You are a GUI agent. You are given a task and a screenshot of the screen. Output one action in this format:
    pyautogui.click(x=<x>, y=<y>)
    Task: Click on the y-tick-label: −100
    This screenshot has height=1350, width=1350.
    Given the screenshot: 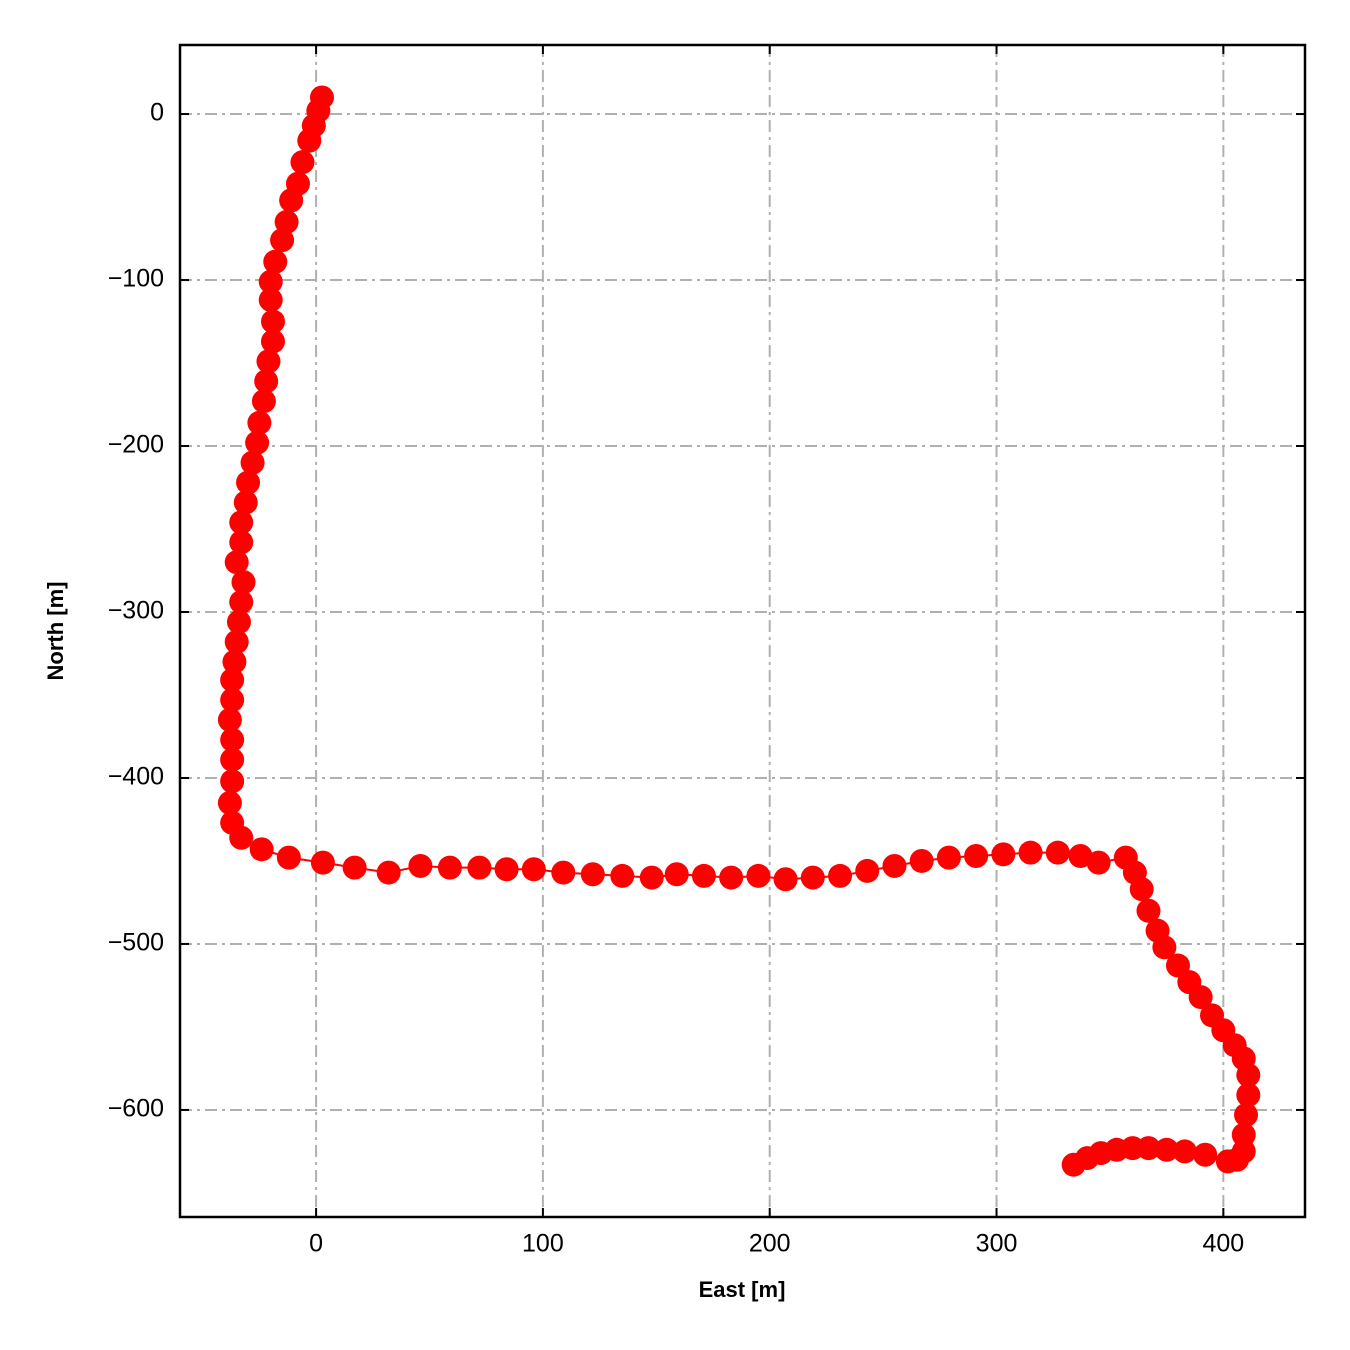 What is the action you would take?
    pyautogui.click(x=136, y=279)
    